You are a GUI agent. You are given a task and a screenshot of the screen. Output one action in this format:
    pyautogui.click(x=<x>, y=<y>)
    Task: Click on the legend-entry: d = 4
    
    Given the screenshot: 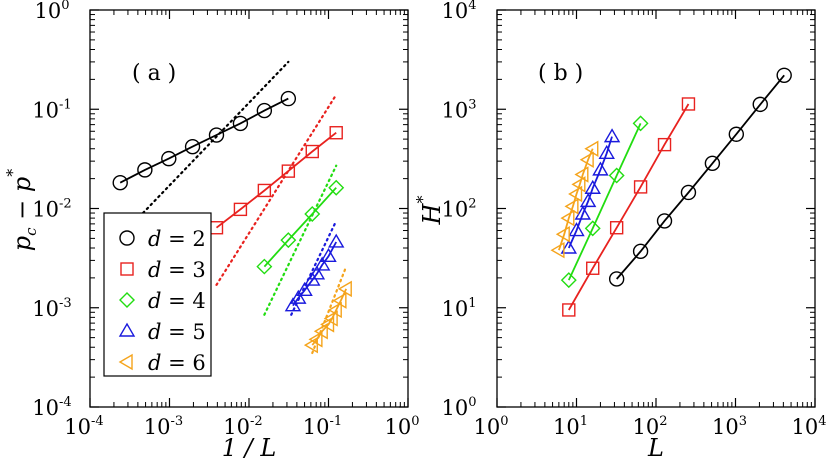 What is the action you would take?
    pyautogui.click(x=162, y=301)
    